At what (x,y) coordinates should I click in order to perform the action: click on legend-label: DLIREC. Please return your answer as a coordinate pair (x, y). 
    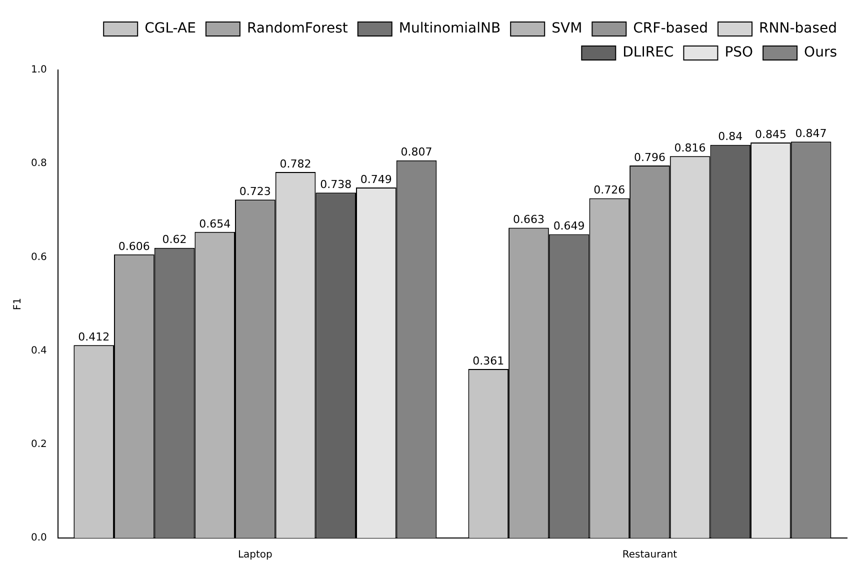
    Looking at the image, I should click on (648, 52).